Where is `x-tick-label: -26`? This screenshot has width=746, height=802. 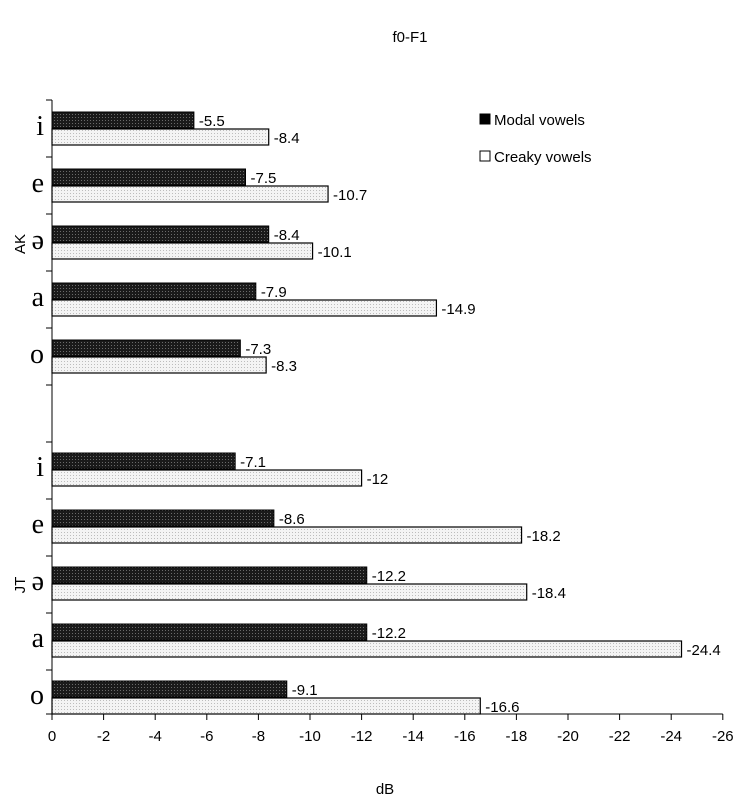 x-tick-label: -26 is located at coordinates (723, 736).